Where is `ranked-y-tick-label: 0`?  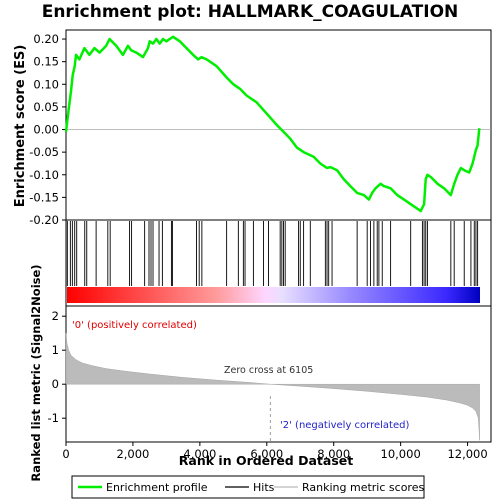
ranked-y-tick-label: 0 is located at coordinates (55, 384).